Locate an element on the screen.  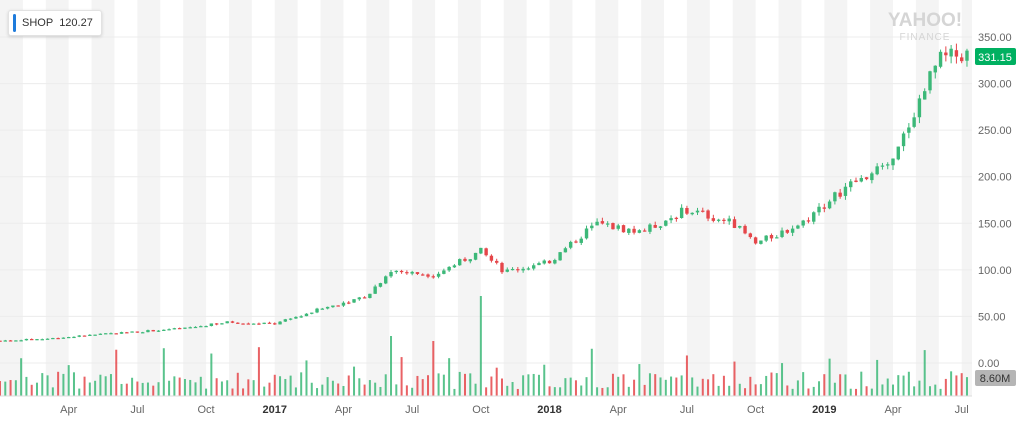
x-tick-label: Oct is located at coordinates (480, 410).